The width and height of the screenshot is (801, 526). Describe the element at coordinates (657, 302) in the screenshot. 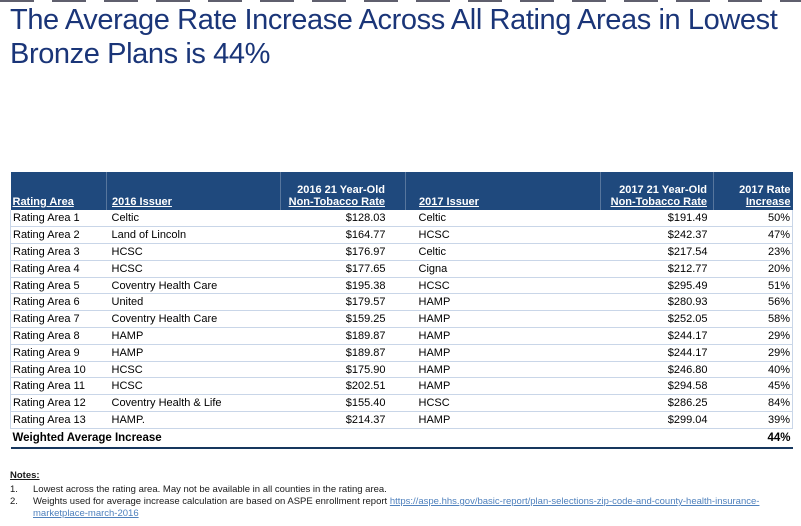

I see `cell-rate-2017: $280.93` at that location.